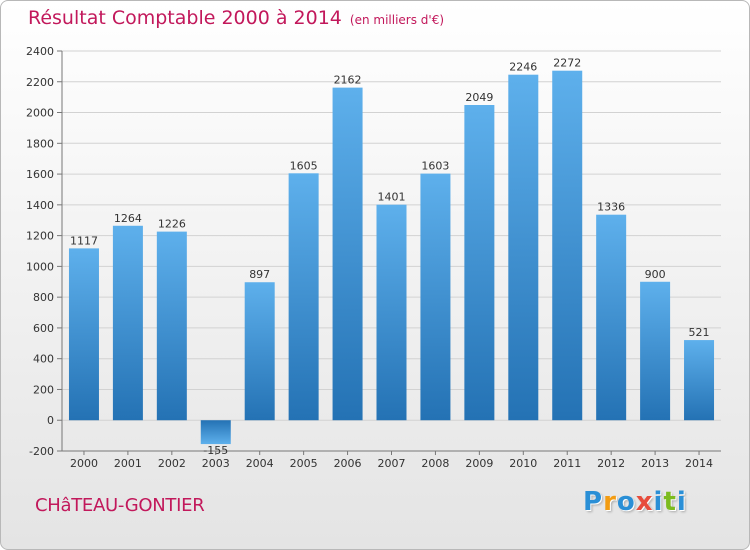 The width and height of the screenshot is (750, 550). What do you see at coordinates (567, 463) in the screenshot?
I see `x-tick-label: 2011` at bounding box center [567, 463].